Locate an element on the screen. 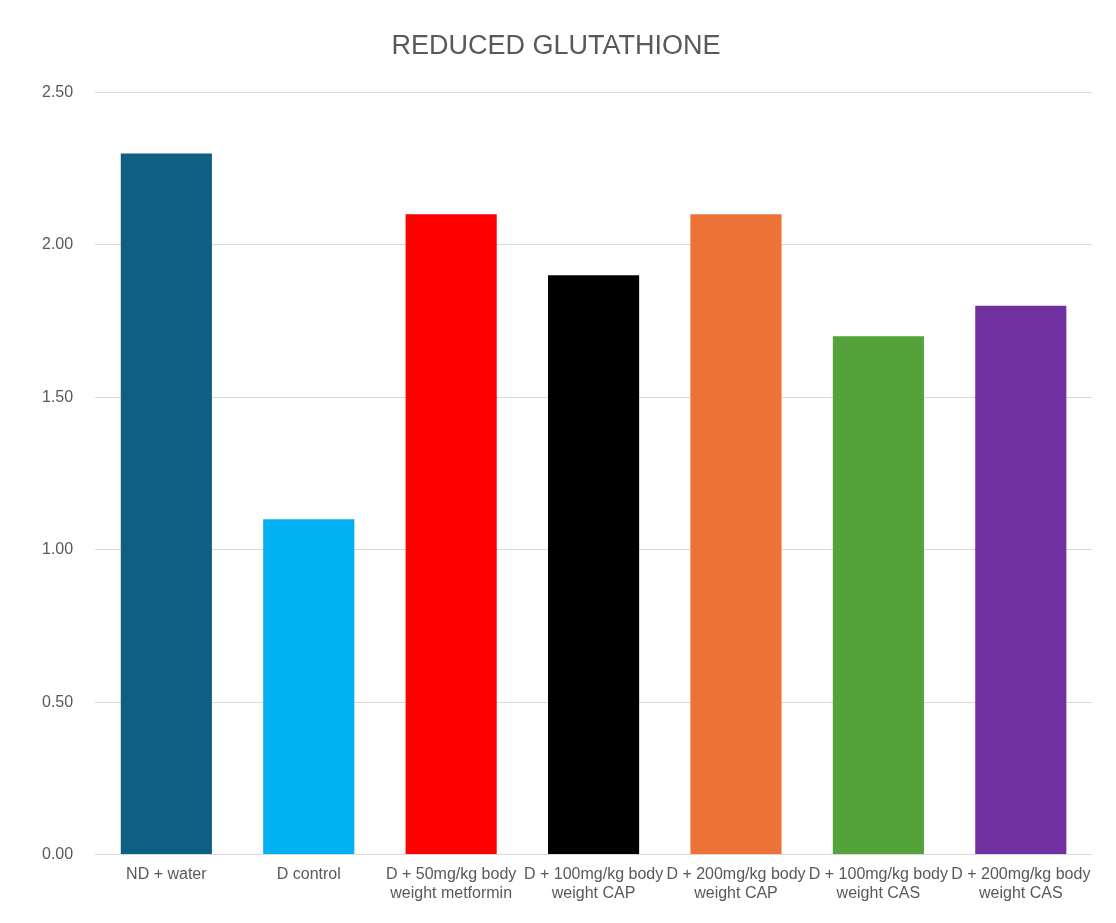 Image resolution: width=1116 pixels, height=923 pixels. x-tick-label: D + 50mg/kg body weight metformin is located at coordinates (451, 882).